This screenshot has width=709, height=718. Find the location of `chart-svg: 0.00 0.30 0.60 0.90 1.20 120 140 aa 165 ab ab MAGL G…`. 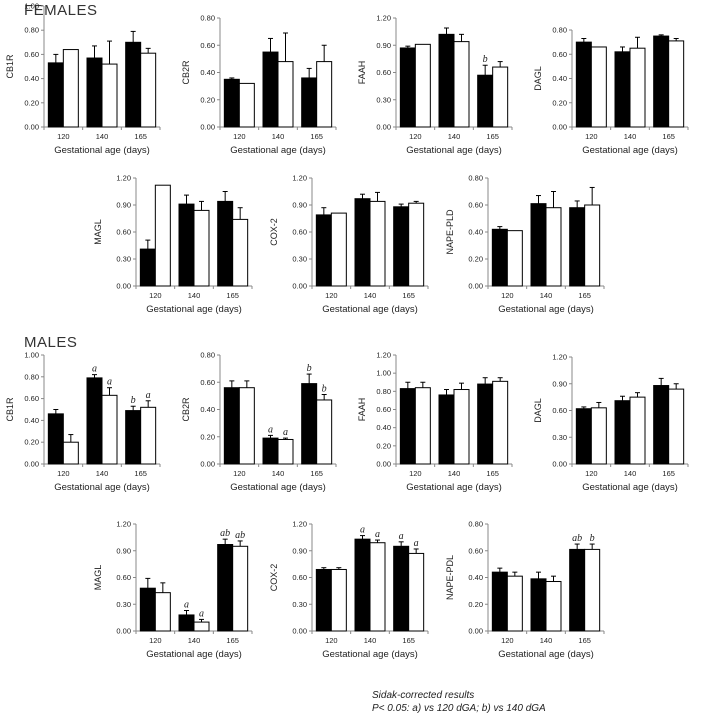

chart-svg: 0.00 0.30 0.60 0.90 1.20 120 140 aa 165 ab ab MAGL G… is located at coordinates (173, 590).